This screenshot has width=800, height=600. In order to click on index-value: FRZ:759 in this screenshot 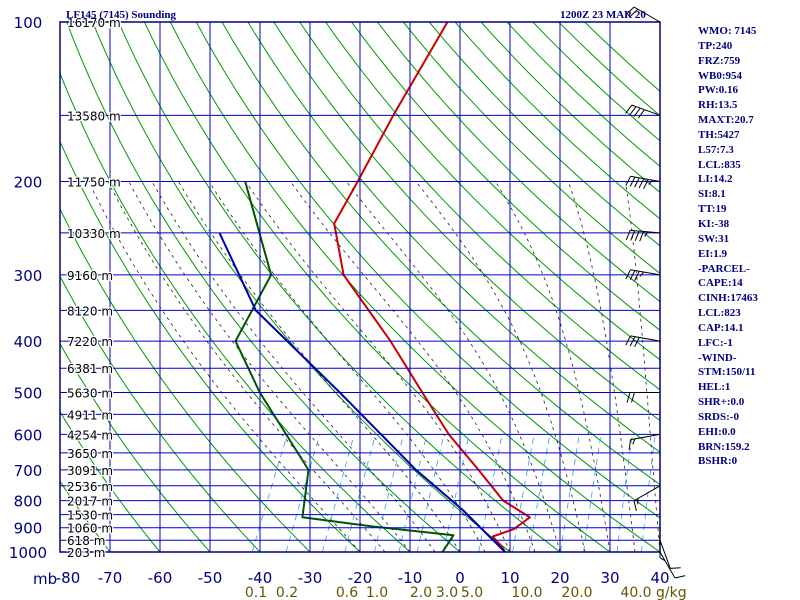, I will do `click(719, 60)`.